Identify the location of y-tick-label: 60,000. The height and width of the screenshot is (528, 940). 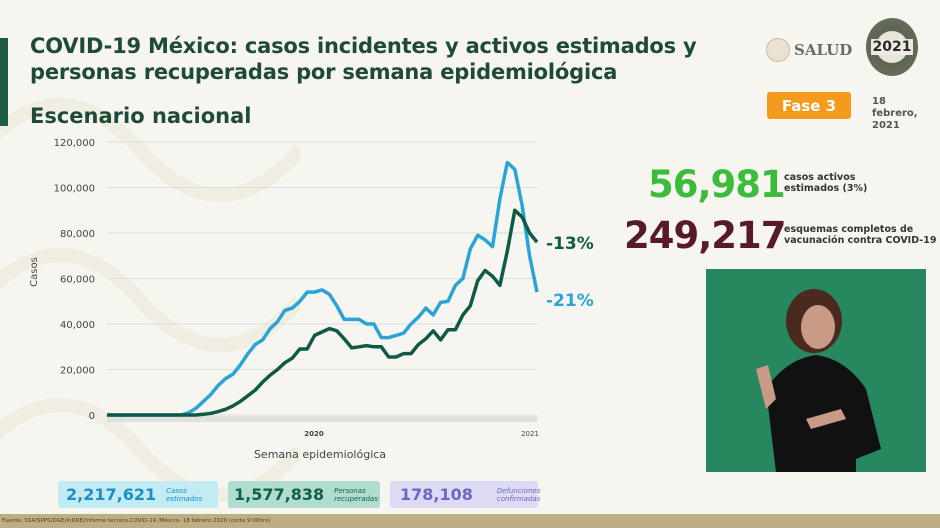
(77, 280).